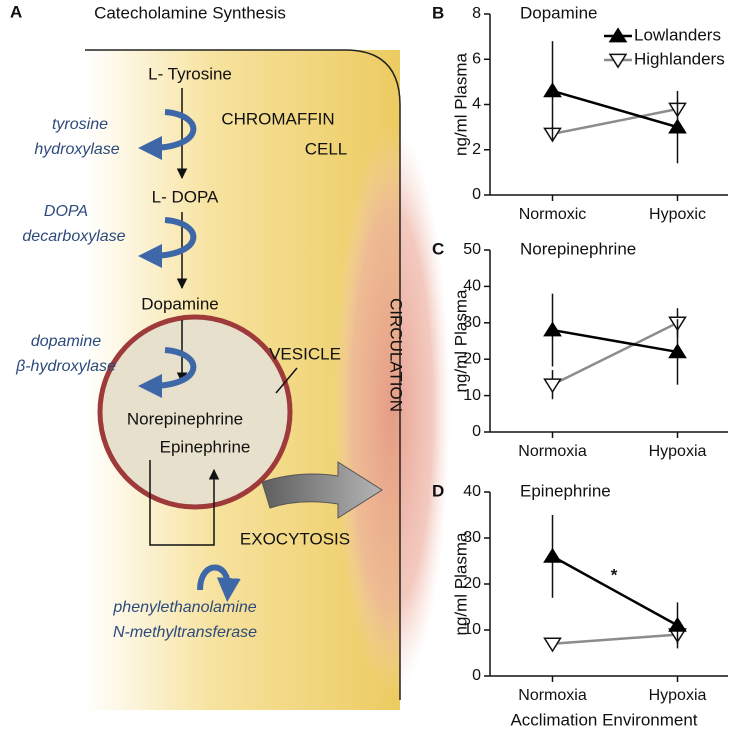  I want to click on circulation-label: CIRCULATION, so click(396, 355).